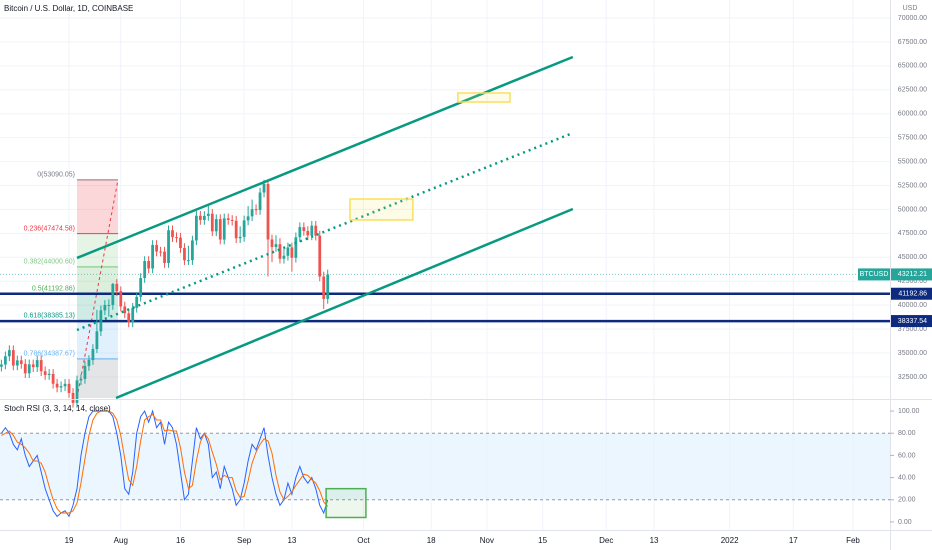 The image size is (932, 550). What do you see at coordinates (907, 455) in the screenshot?
I see `y-tick-label: 60.00` at bounding box center [907, 455].